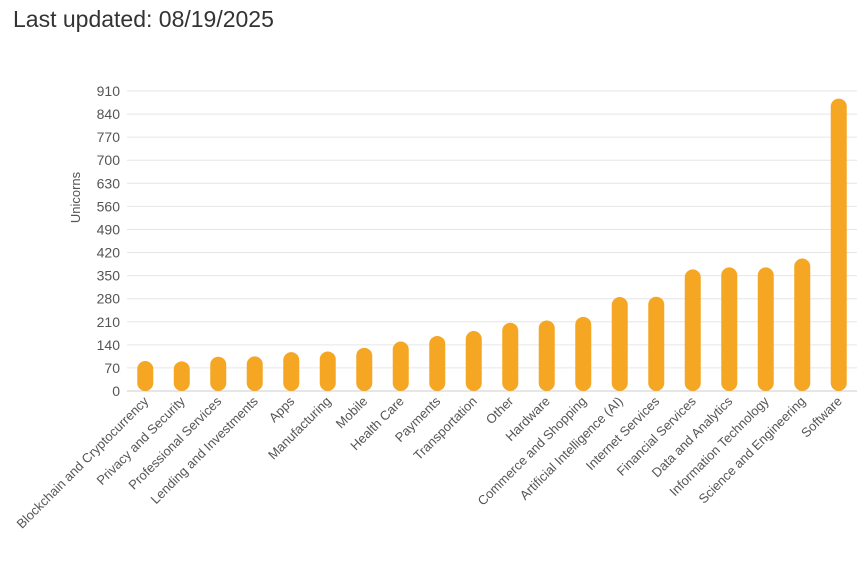  Describe the element at coordinates (109, 160) in the screenshot. I see `y-tick-label: 700` at that location.